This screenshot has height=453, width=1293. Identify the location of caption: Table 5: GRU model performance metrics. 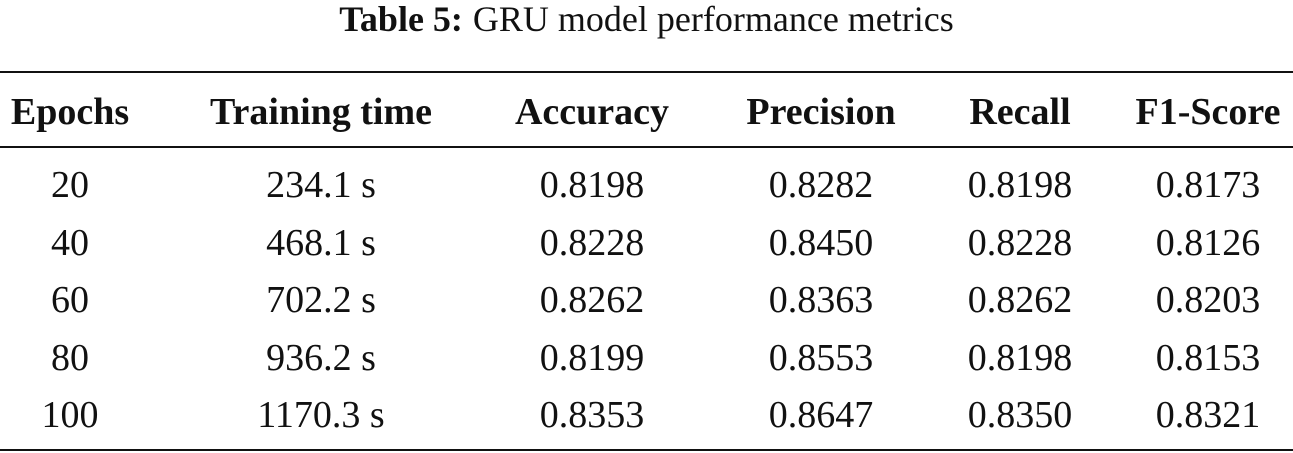
(646, 19).